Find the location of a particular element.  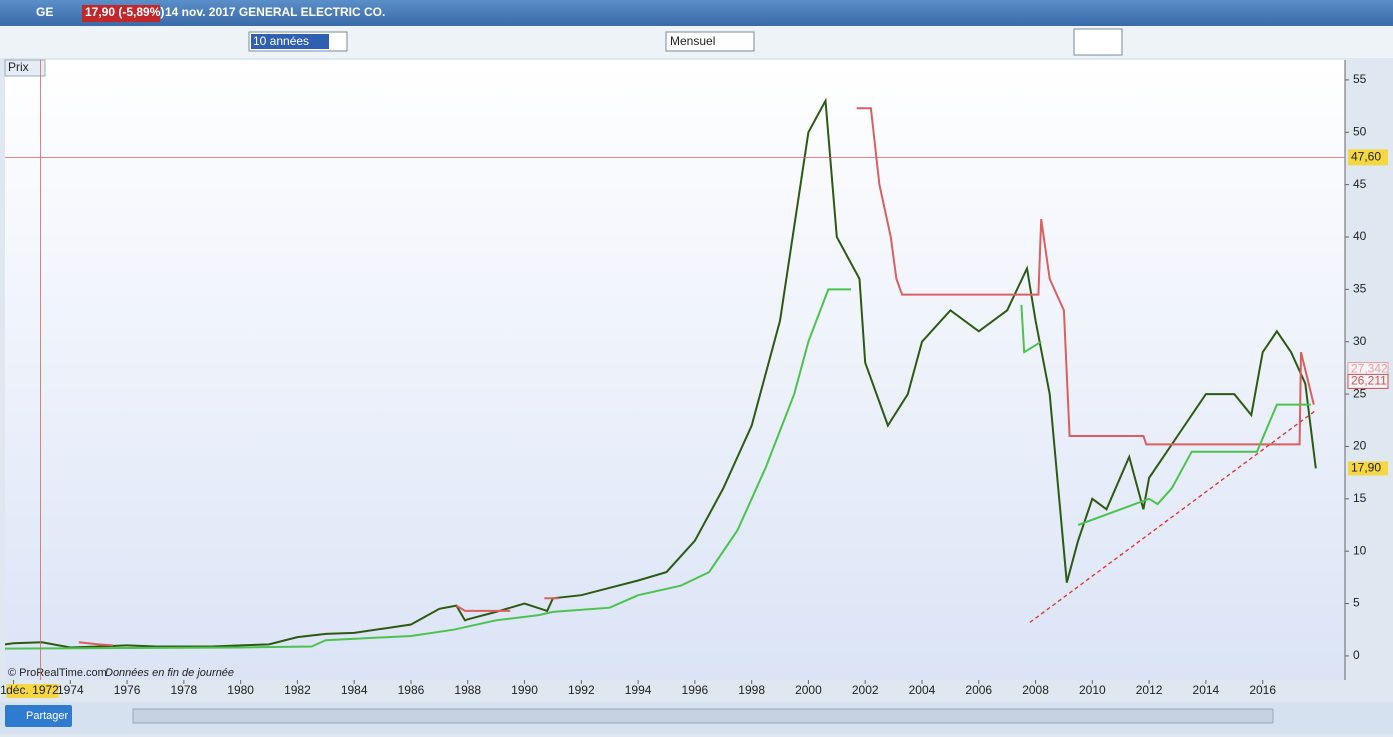

crosshair-y-box is located at coordinates (1368, 157).